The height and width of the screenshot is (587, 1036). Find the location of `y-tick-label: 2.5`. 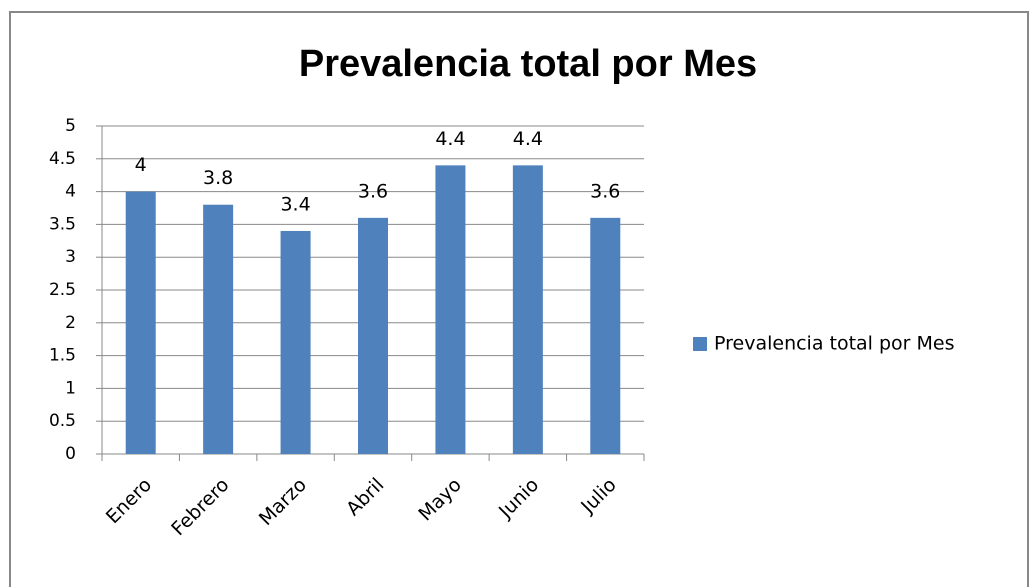

y-tick-label: 2.5 is located at coordinates (62, 290).